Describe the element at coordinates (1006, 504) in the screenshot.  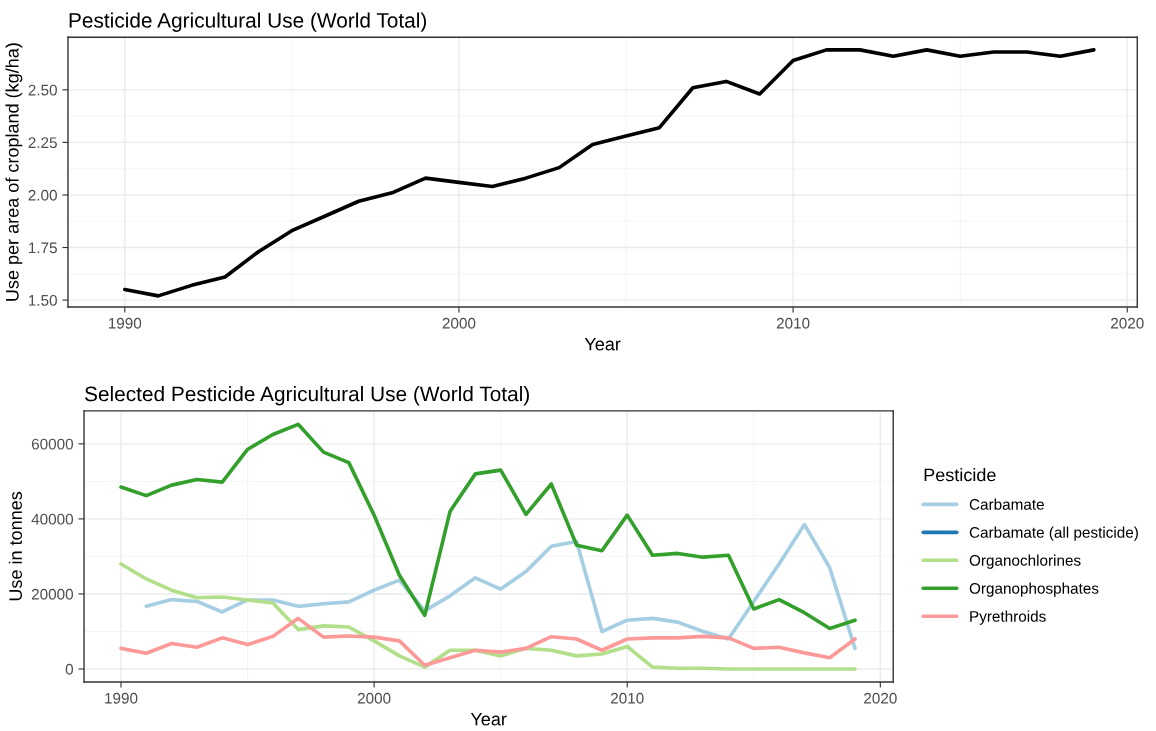
I see `legend-label: Carbamate` at that location.